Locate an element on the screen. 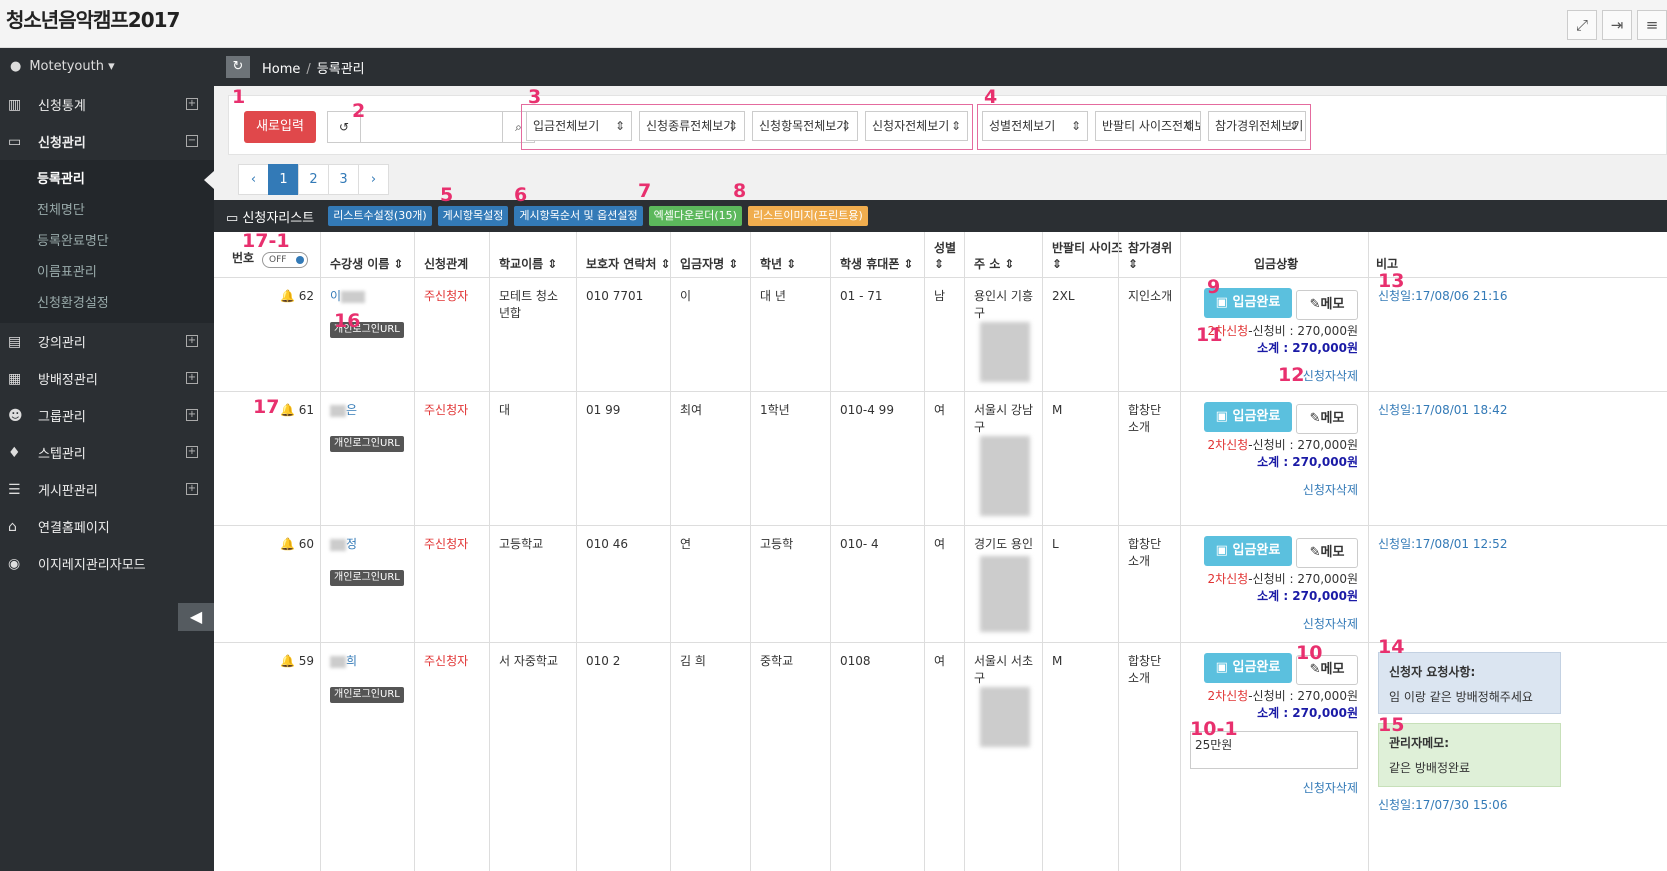 This screenshot has width=1667, height=871. filter-payment: 입금전체보기 is located at coordinates (579, 126).